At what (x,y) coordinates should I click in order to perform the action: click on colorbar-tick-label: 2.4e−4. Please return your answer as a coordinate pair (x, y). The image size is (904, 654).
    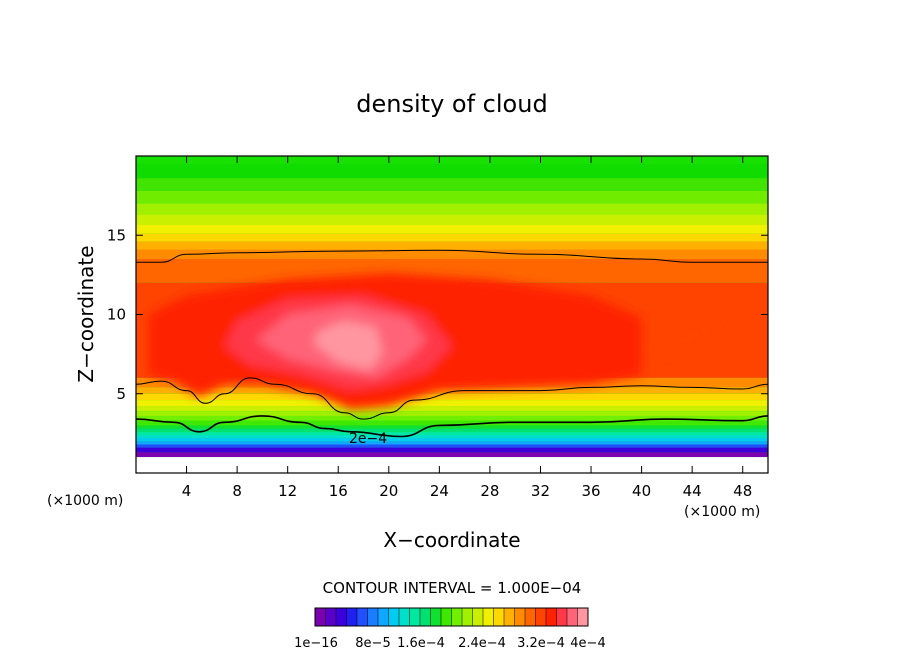
    Looking at the image, I should click on (482, 643).